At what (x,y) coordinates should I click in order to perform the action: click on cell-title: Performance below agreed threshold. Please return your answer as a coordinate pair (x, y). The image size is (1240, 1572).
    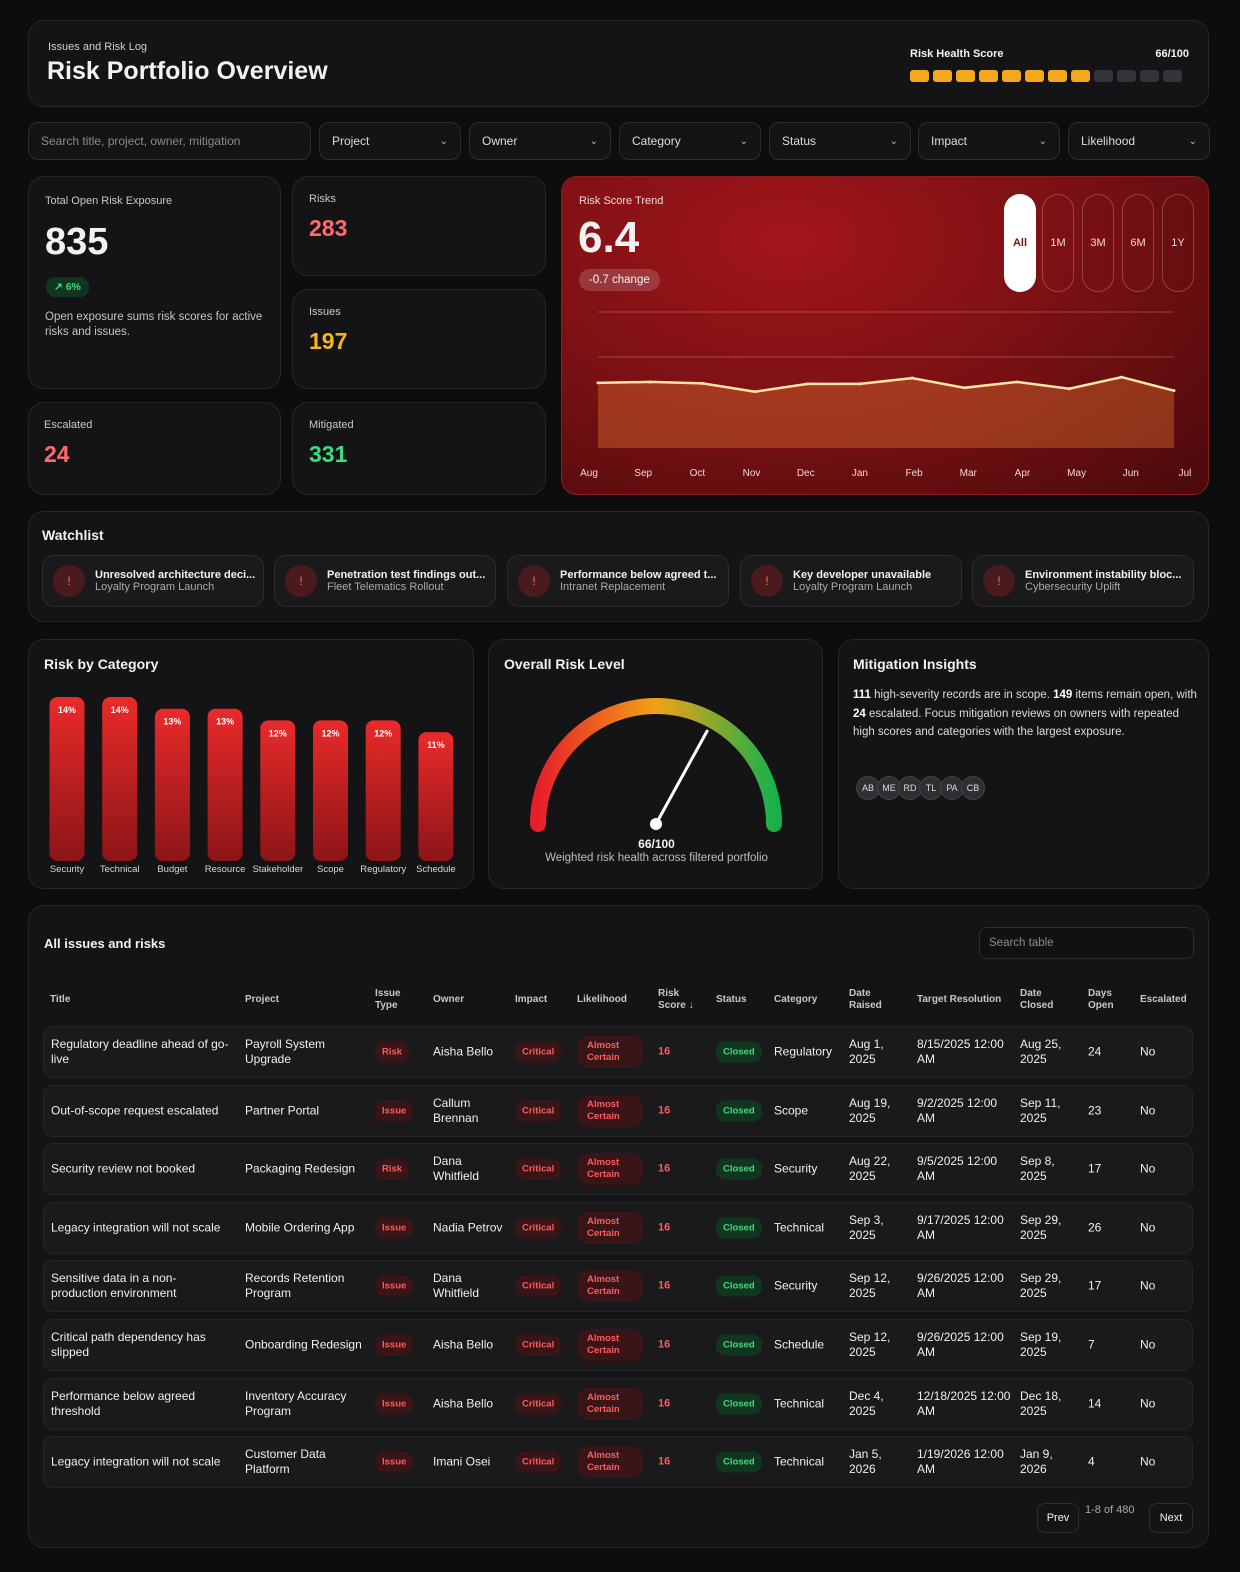
    Looking at the image, I should click on (123, 1403).